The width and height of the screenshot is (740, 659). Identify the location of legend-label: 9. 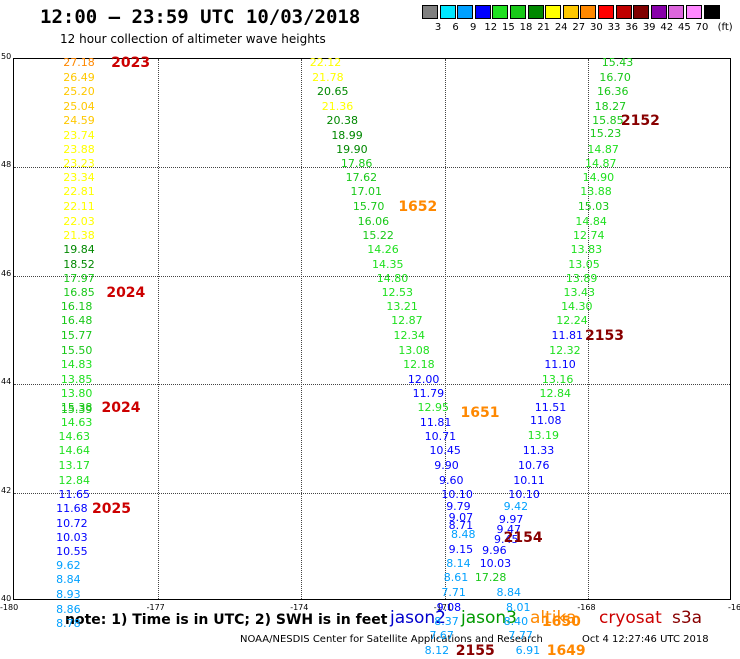
(473, 27).